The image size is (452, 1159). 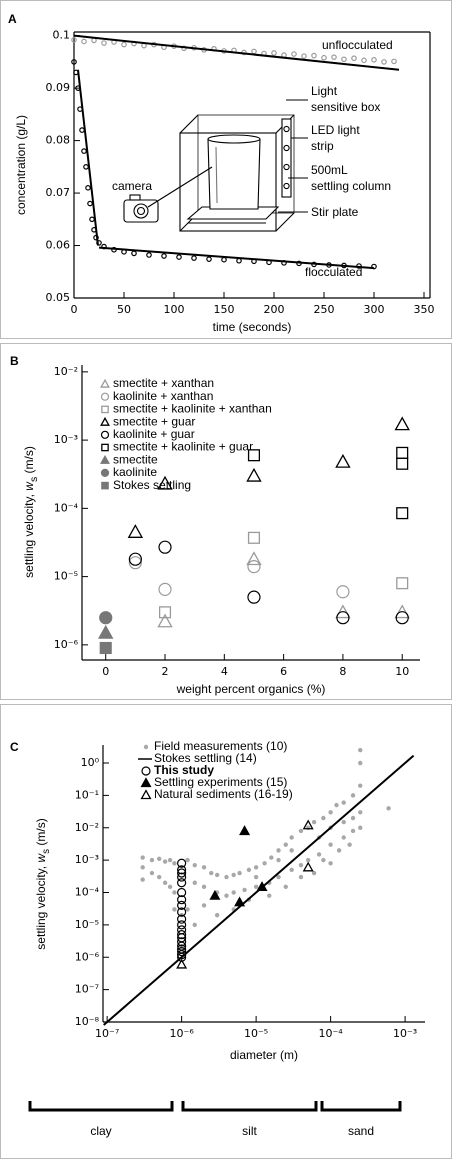 I want to click on size-bracket, so click(x=361, y=1106).